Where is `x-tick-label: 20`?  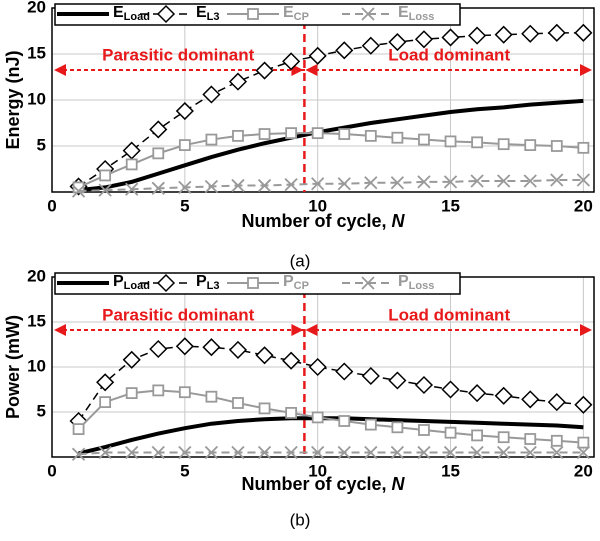
x-tick-label: 20 is located at coordinates (583, 205).